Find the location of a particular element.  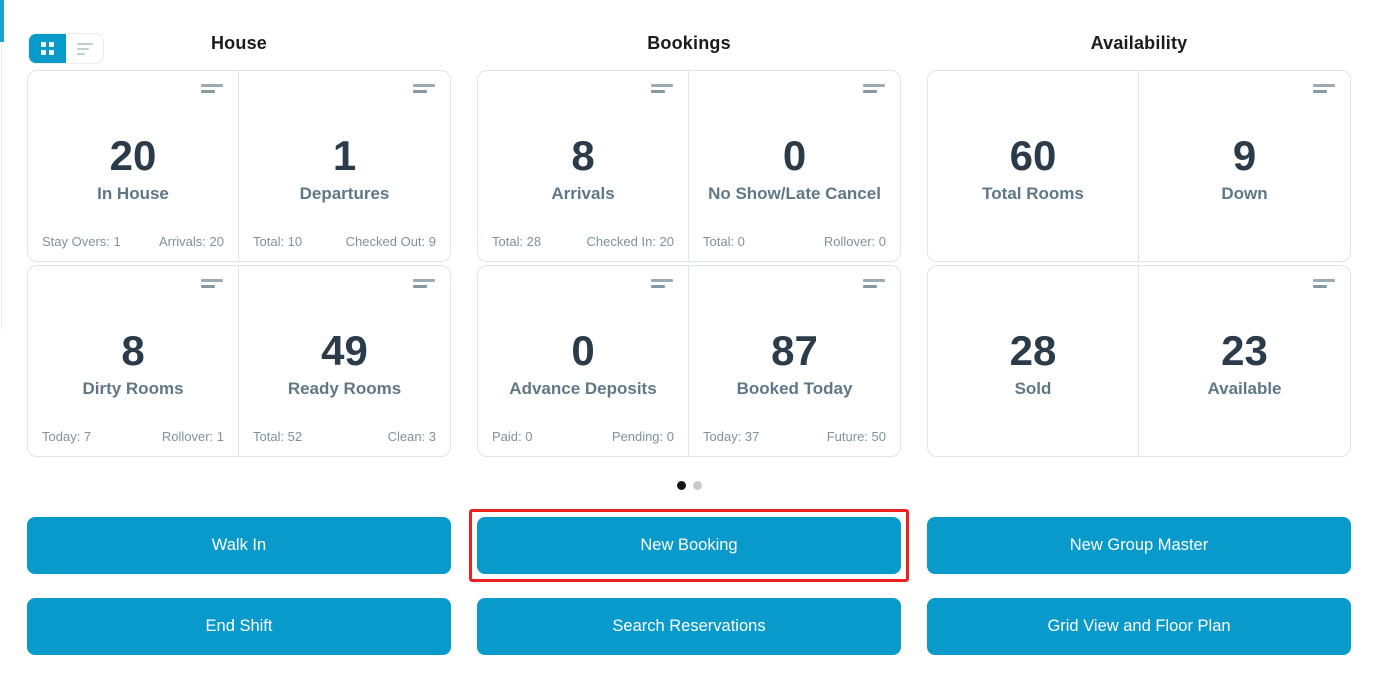

stat-label: Available is located at coordinates (1244, 388).